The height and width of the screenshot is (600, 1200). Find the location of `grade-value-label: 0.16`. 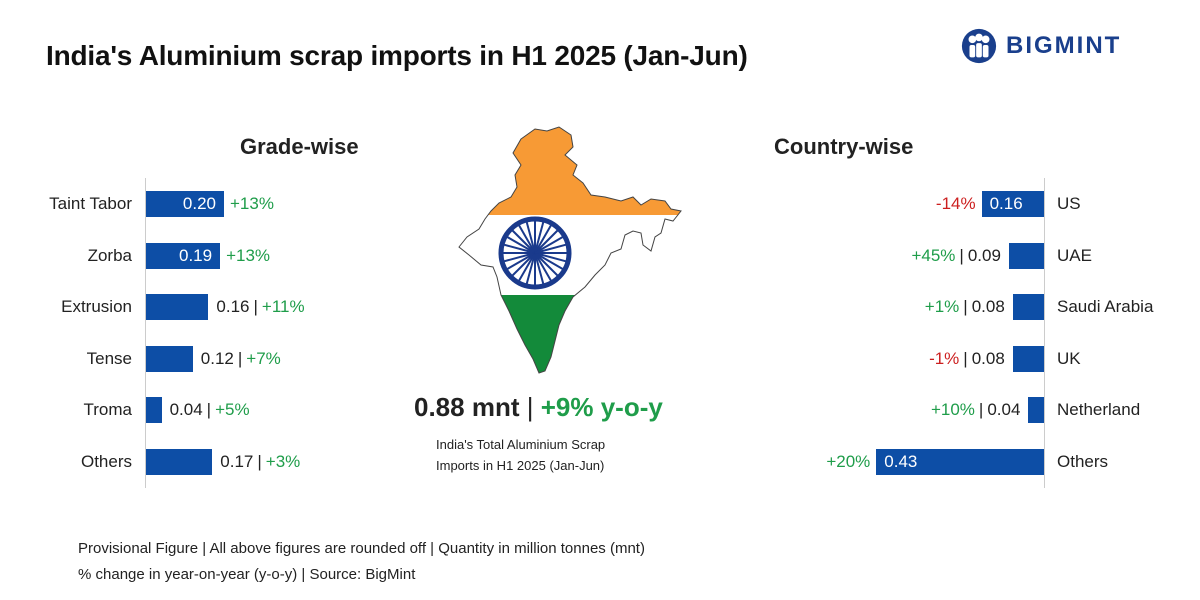

grade-value-label: 0.16 is located at coordinates (233, 306).